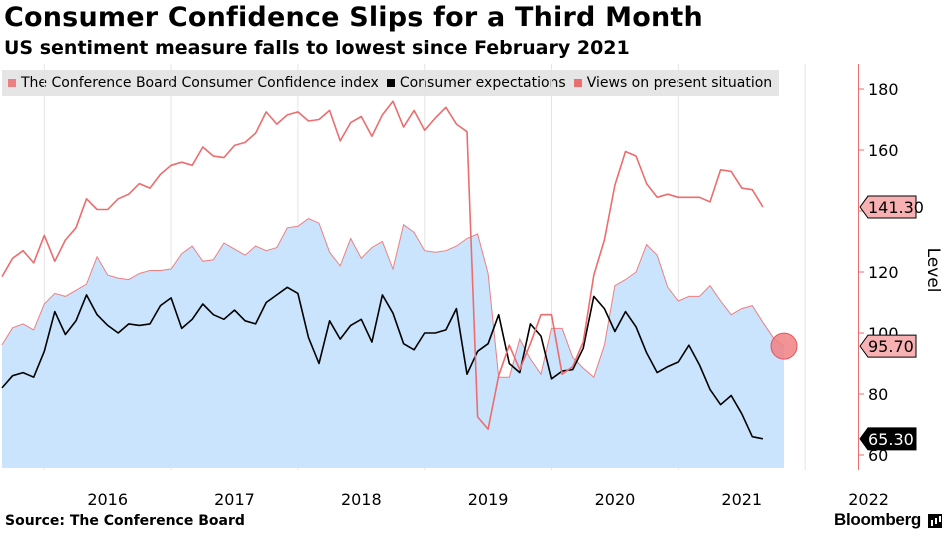 This screenshot has height=535, width=949. I want to click on y-tick-label-120: 120, so click(883, 272).